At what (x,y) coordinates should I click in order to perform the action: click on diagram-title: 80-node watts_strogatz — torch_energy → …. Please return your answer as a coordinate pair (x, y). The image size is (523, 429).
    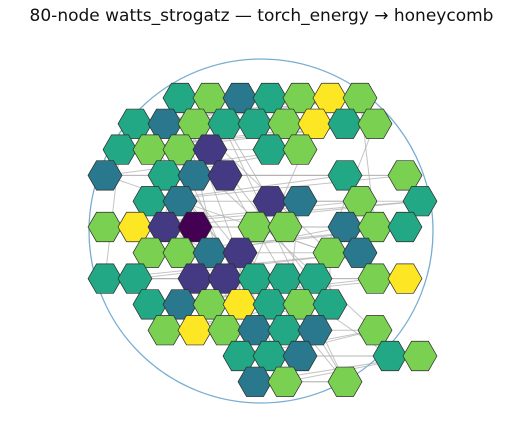
    Looking at the image, I should click on (261, 16).